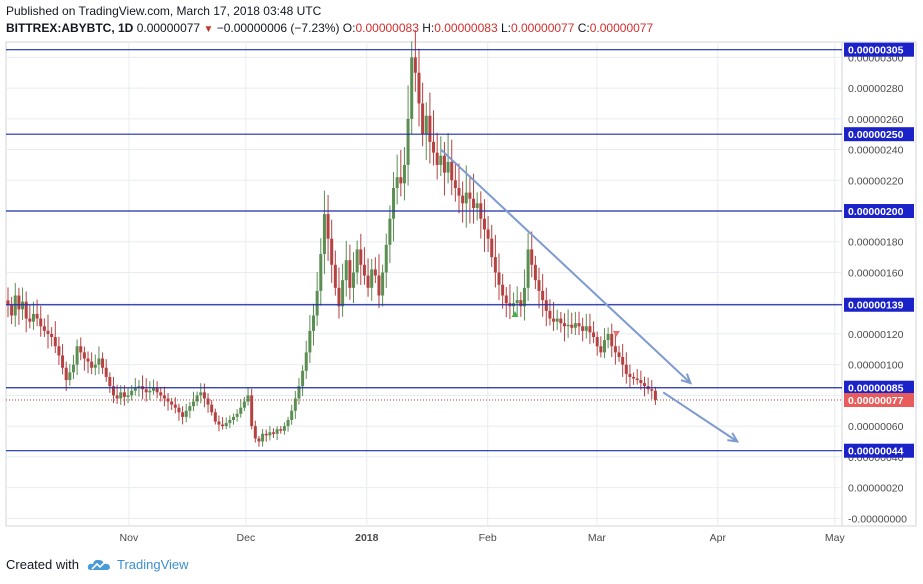 The image size is (923, 584). What do you see at coordinates (208, 29) in the screenshot?
I see `down-arrow-icon: ▼` at bounding box center [208, 29].